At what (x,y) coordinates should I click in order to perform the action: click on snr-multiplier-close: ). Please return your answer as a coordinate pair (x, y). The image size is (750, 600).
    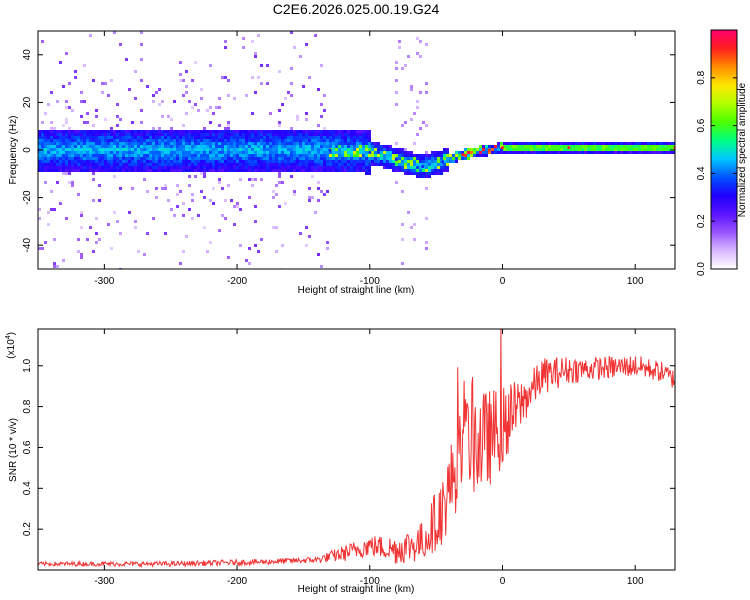
    Looking at the image, I should click on (11, 333).